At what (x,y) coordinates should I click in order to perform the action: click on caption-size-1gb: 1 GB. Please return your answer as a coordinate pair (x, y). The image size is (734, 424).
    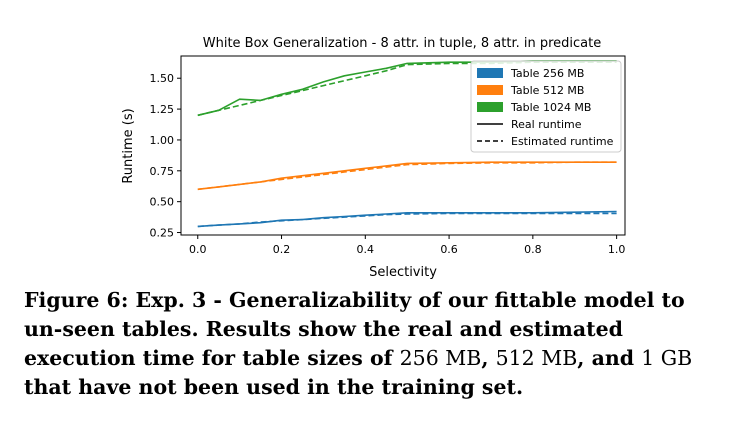
    Looking at the image, I should click on (667, 358).